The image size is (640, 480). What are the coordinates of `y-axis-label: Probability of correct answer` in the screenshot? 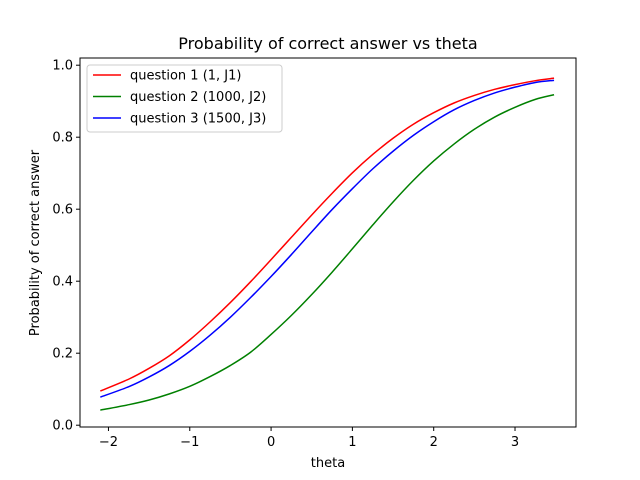 It's located at (35, 242).